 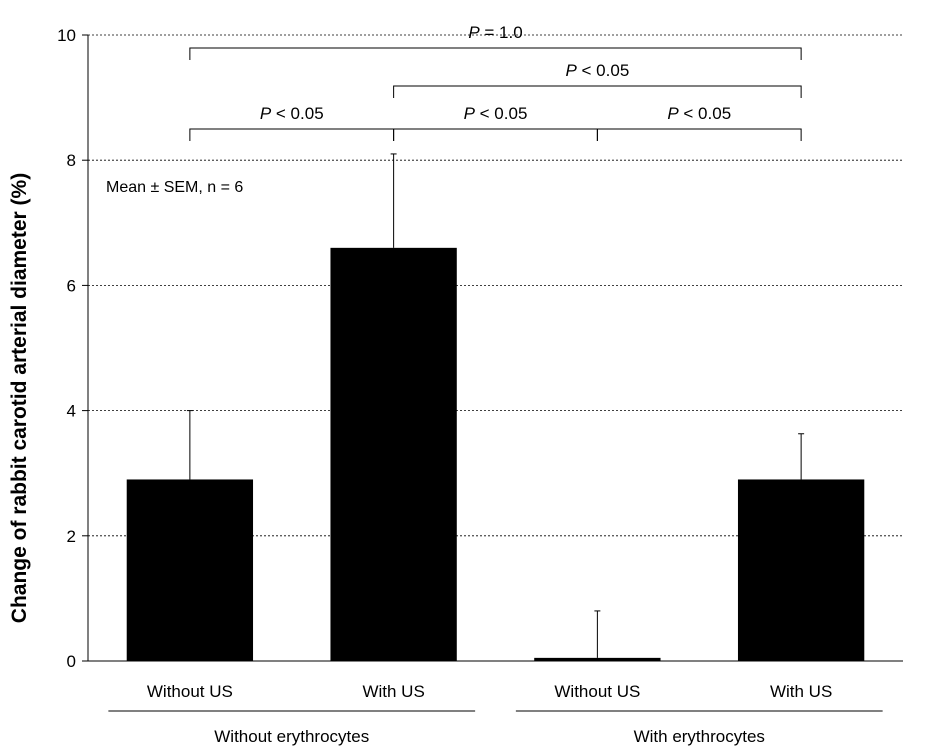 I want to click on group-label: With erythrocytes, so click(x=699, y=736).